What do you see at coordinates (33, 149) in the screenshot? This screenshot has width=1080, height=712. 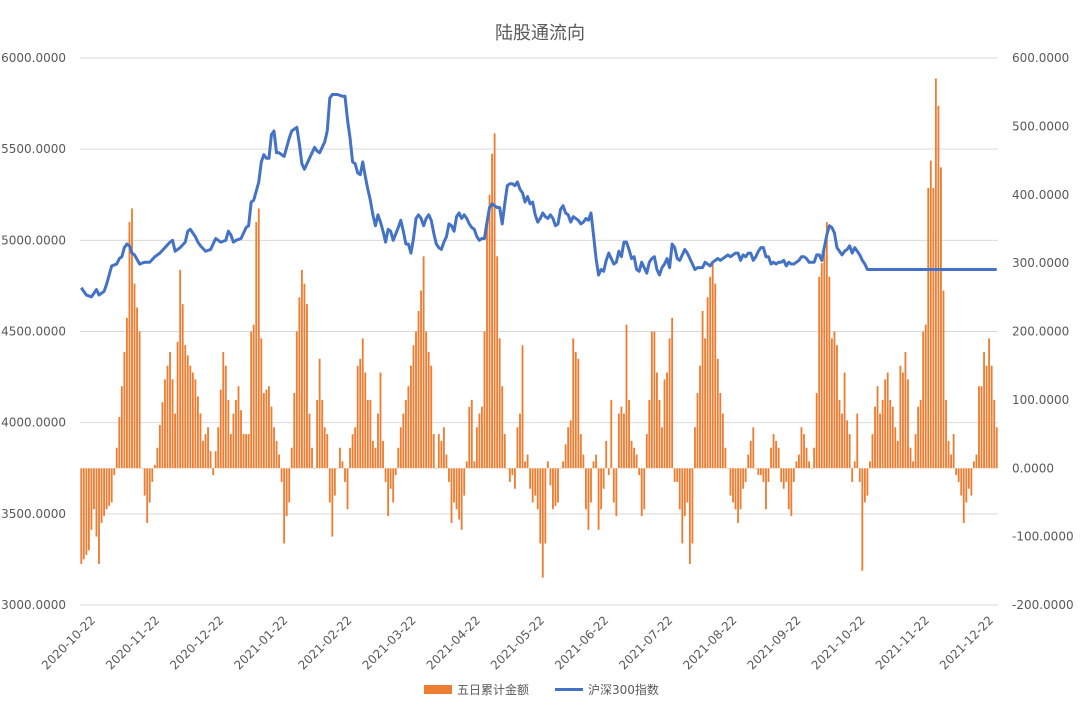 I see `y-left-tick-label: 5500.0000` at bounding box center [33, 149].